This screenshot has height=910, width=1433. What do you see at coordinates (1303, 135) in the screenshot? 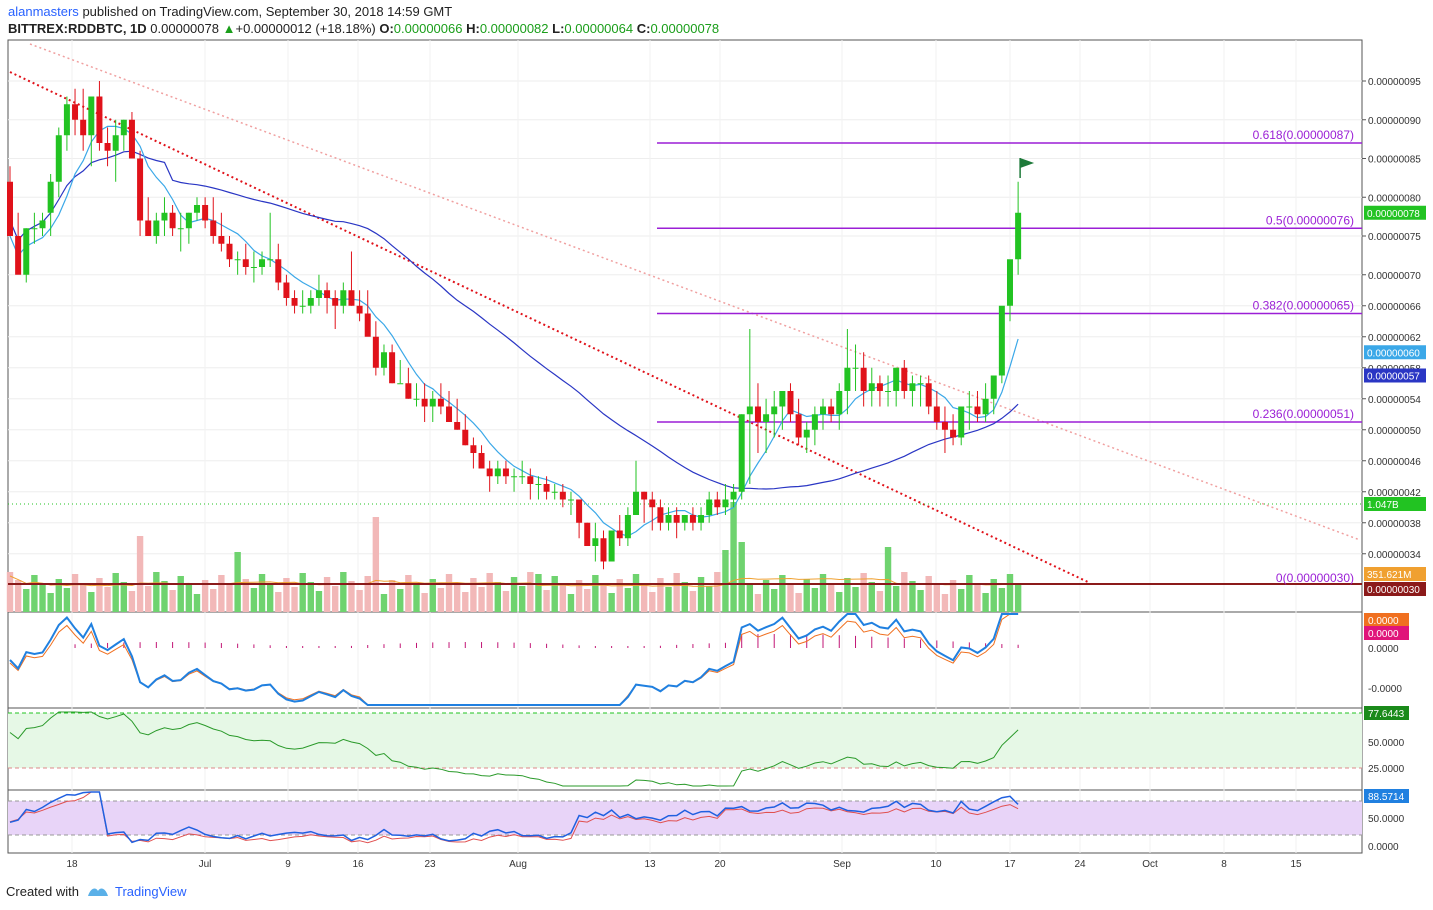
I see `fib-label: 0.618(0.00000087)` at bounding box center [1303, 135].